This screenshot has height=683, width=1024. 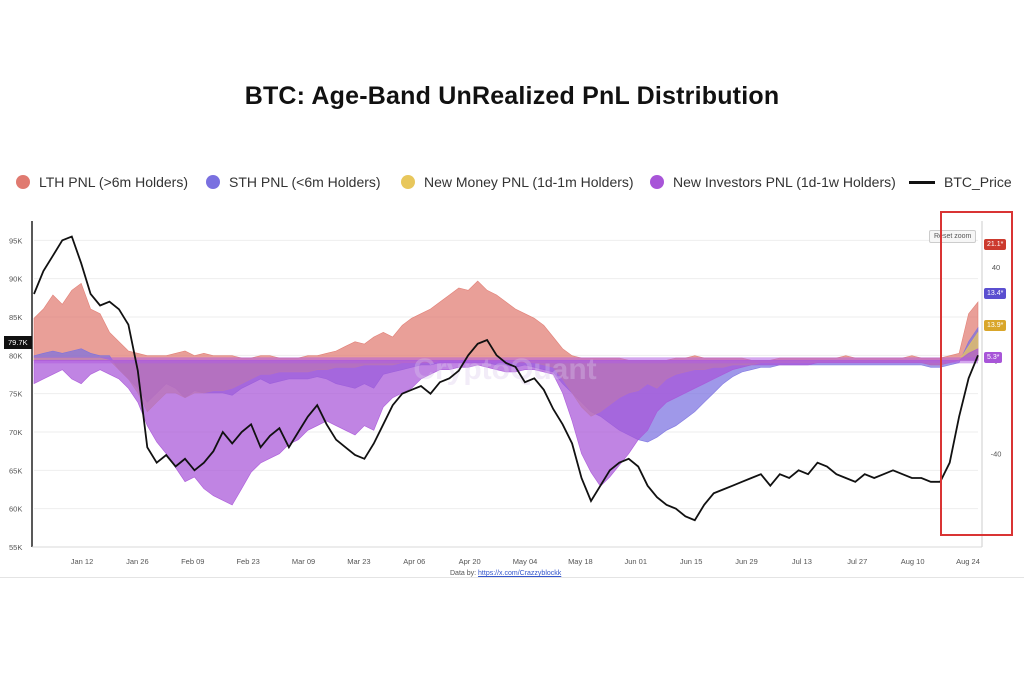 I want to click on legend-item-new-money: New Money PNL (1d-1m Holders), so click(x=517, y=182).